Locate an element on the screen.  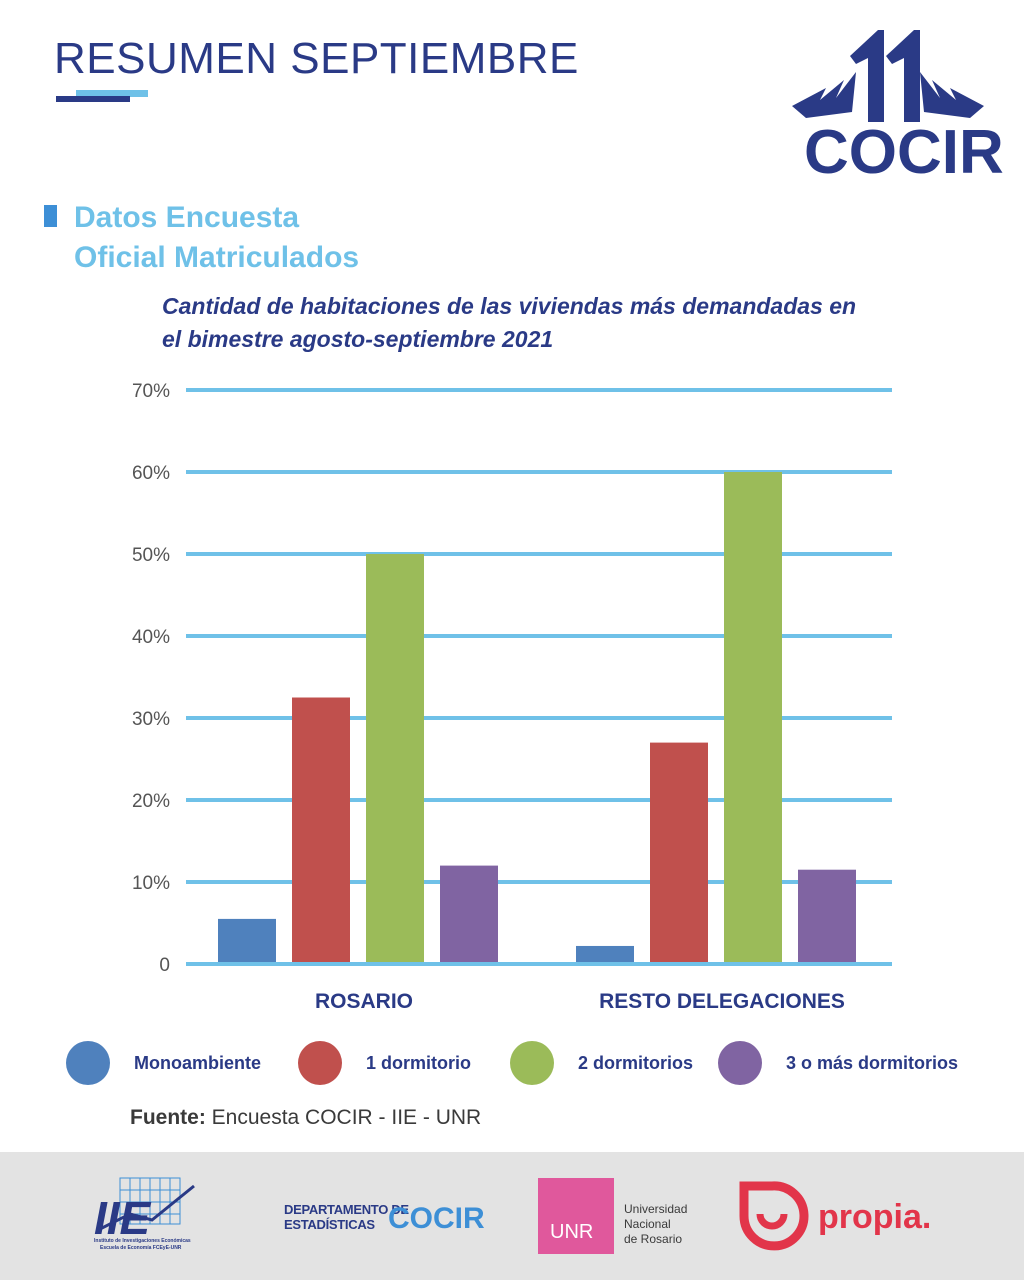
section-title-line1: Datos Encuesta is located at coordinates (187, 217).